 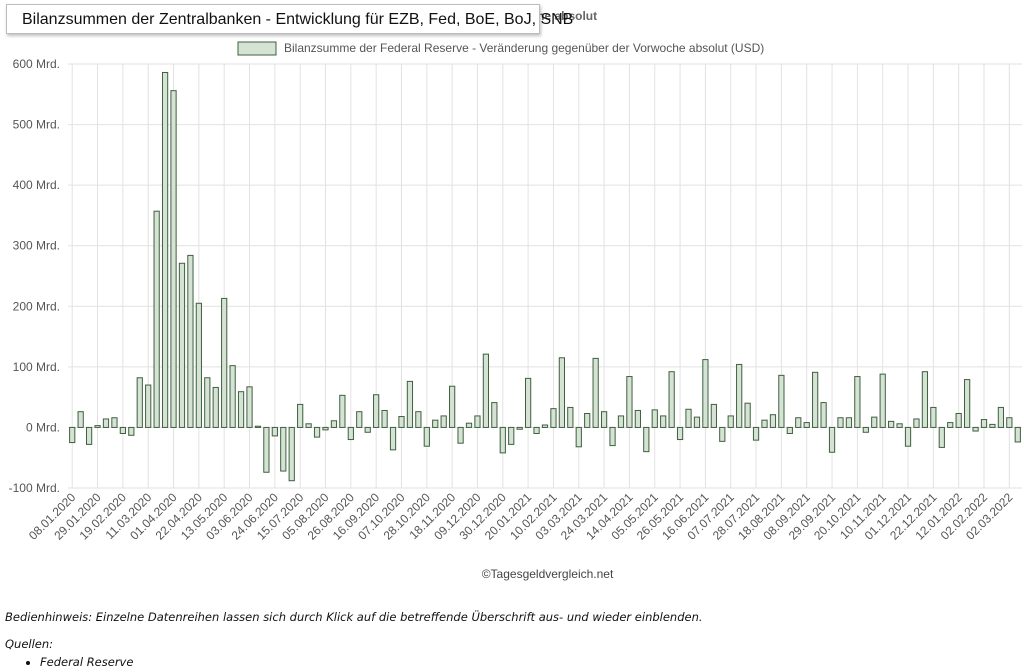 I want to click on legend-swatch, so click(x=257, y=48).